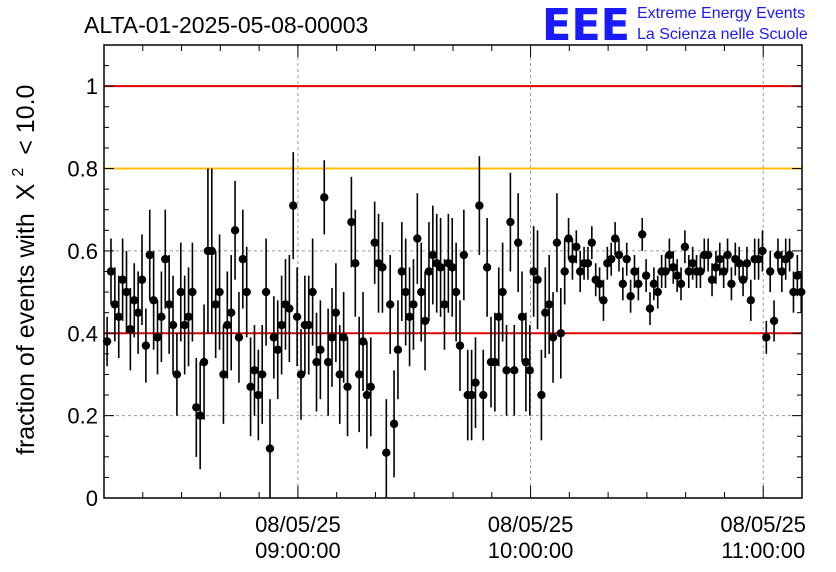  Describe the element at coordinates (82, 169) in the screenshot. I see `y-tick-label: 0.8` at that location.